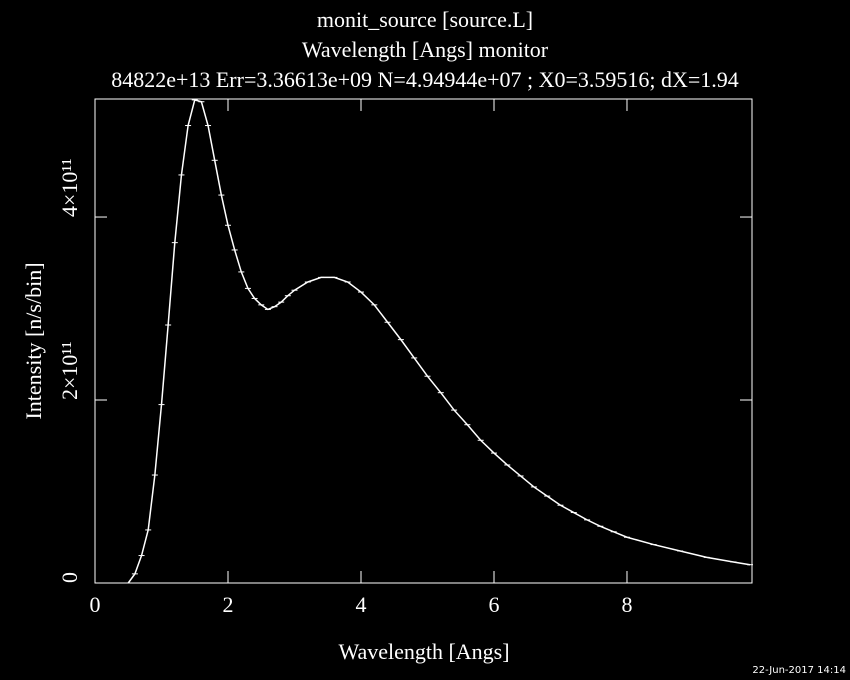 This screenshot has height=680, width=850. I want to click on x-tick-label: 8, so click(626, 604).